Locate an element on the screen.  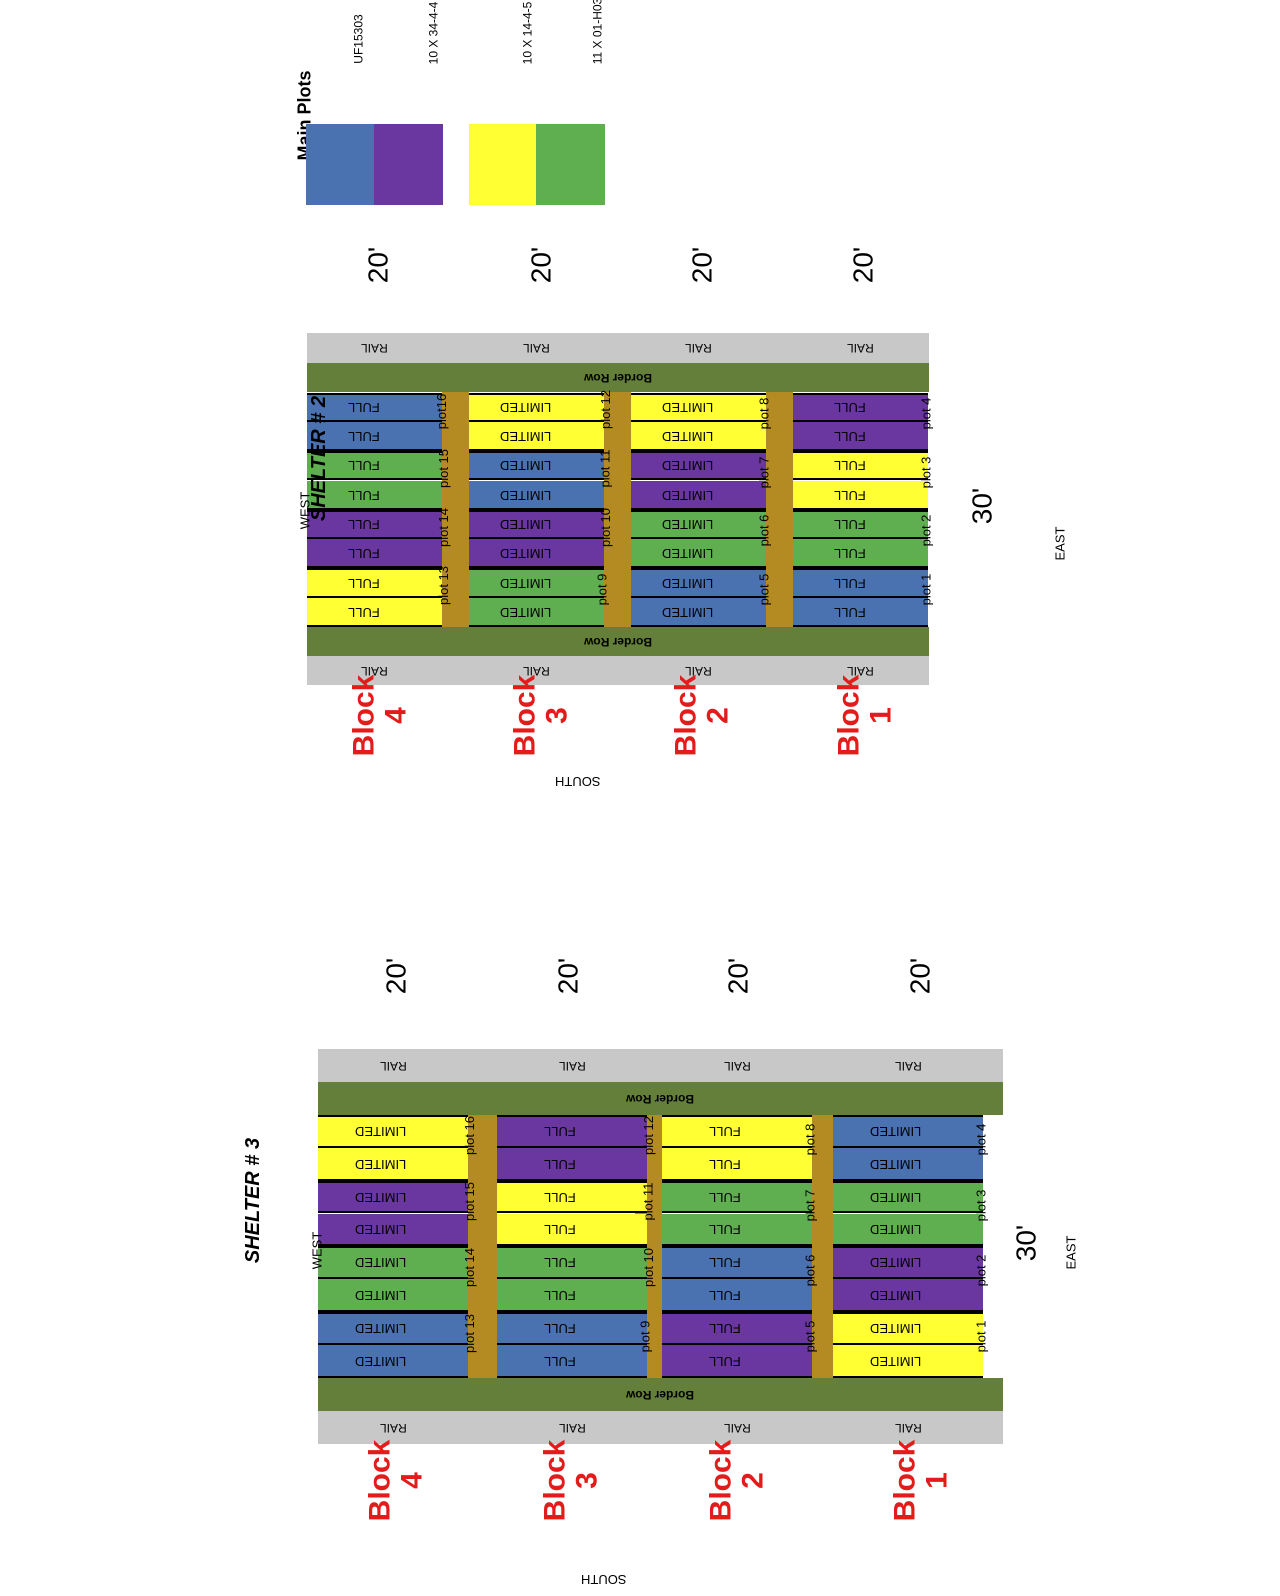
plot-label: plot 6 is located at coordinates (763, 530).